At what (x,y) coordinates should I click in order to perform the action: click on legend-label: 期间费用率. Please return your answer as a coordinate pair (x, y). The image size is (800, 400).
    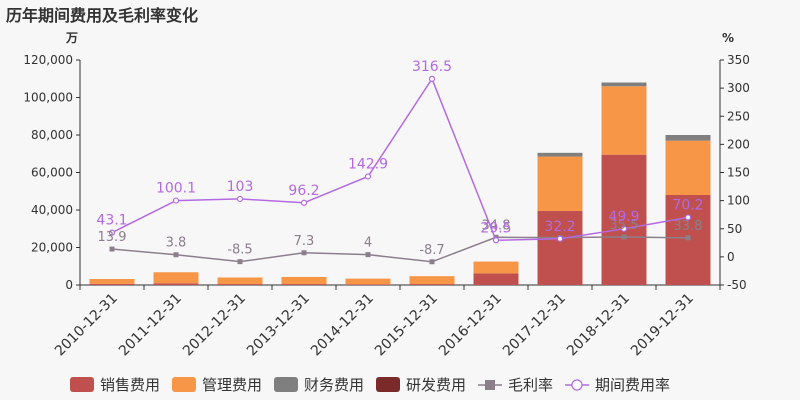
    Looking at the image, I should click on (632, 385).